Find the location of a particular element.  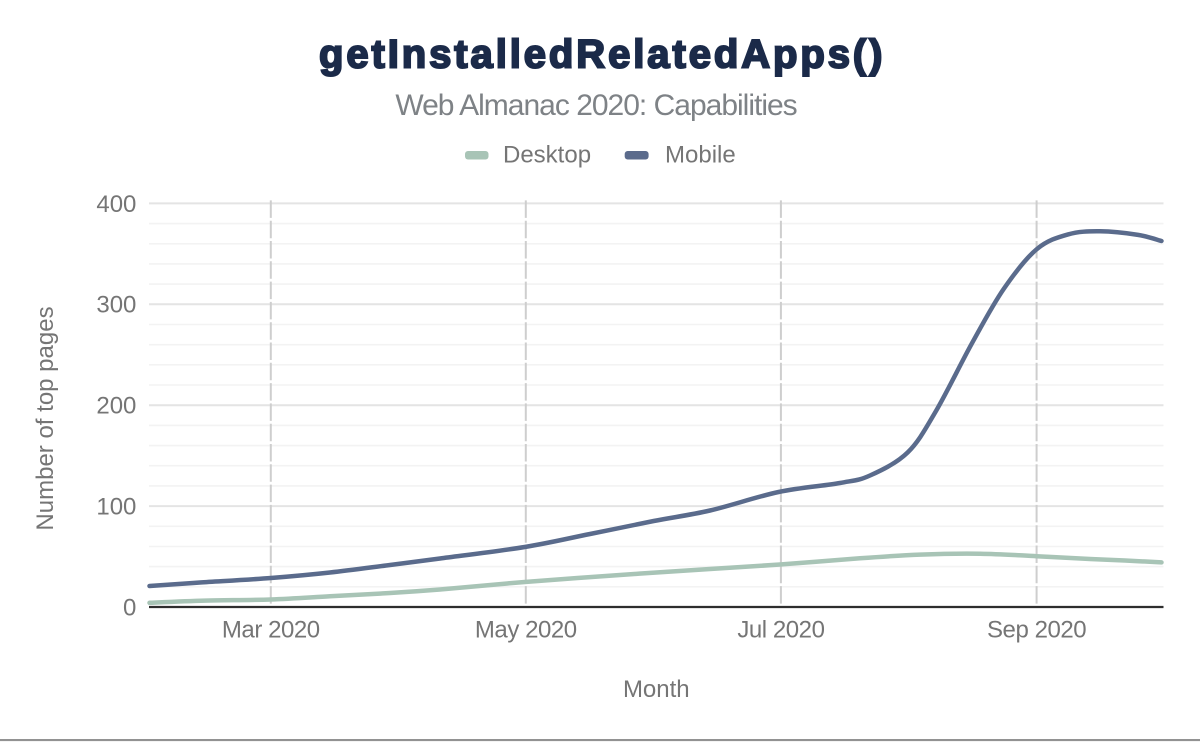

svg-text: 100 is located at coordinates (116, 507).